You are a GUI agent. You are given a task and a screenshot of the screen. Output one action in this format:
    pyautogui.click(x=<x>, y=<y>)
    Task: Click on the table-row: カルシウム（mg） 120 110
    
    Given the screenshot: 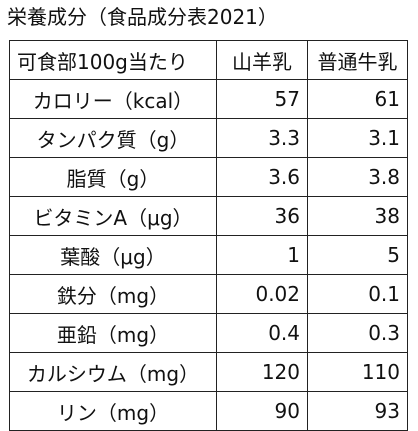 What is the action you would take?
    pyautogui.click(x=208, y=372)
    